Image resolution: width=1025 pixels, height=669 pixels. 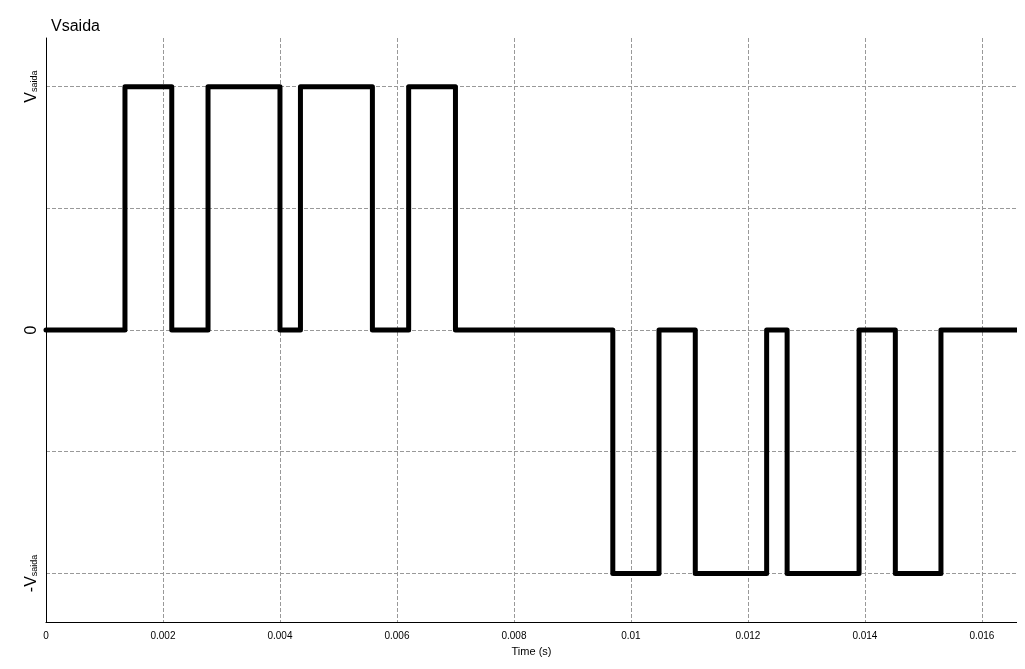 I want to click on x-tick-label: 0, so click(x=46, y=635).